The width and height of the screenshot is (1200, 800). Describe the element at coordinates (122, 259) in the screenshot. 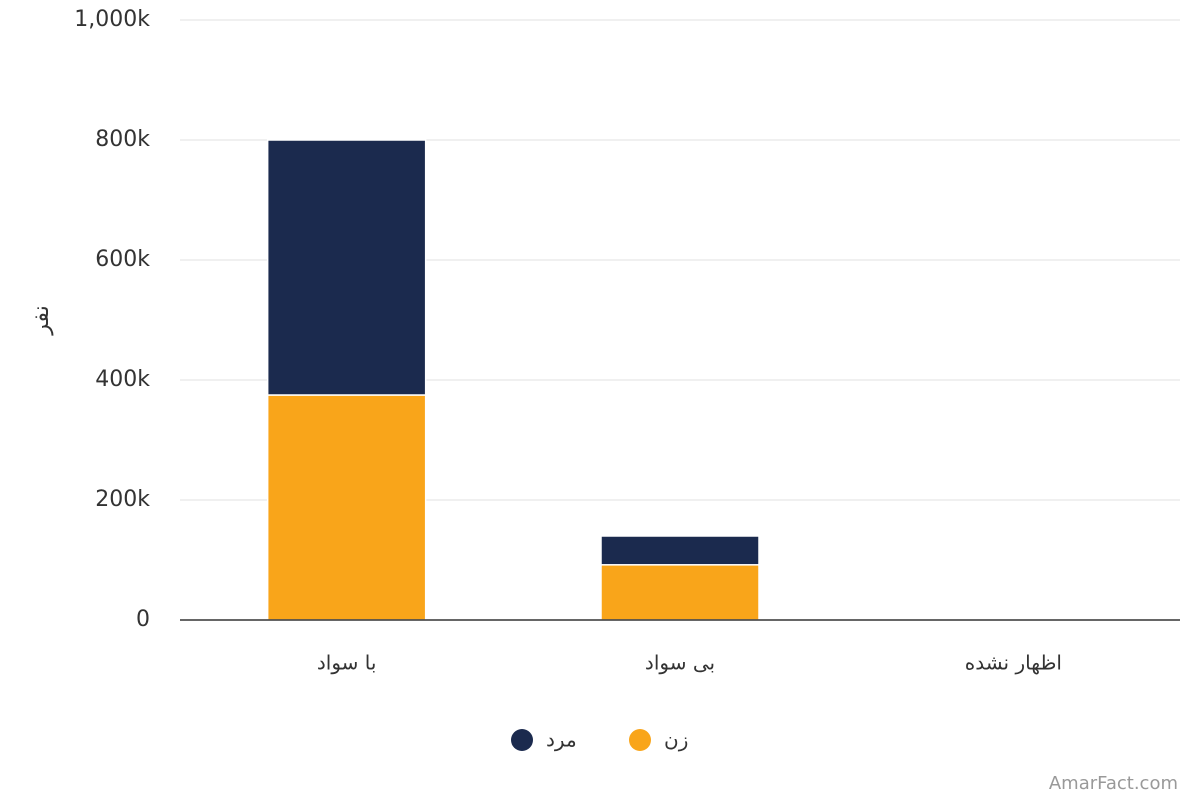

I see `y-tick-label: 600k` at that location.